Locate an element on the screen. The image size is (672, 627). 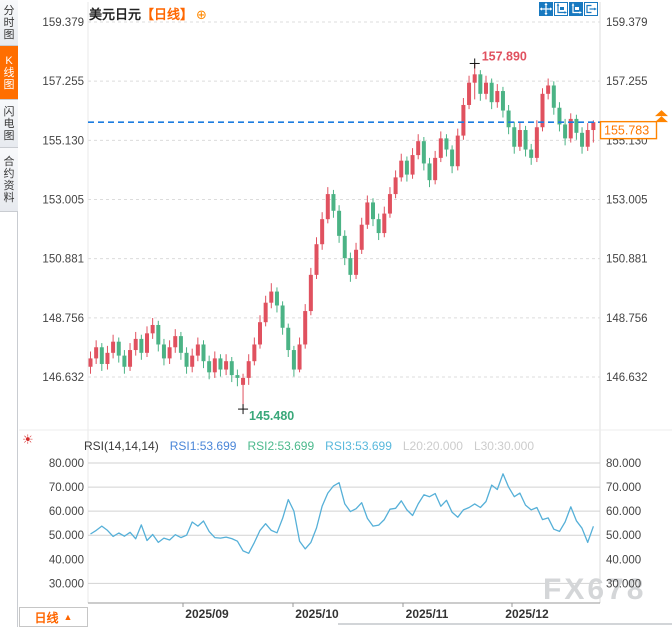
sidebar-tab-candle-chart: K线图 is located at coordinates (9, 73).